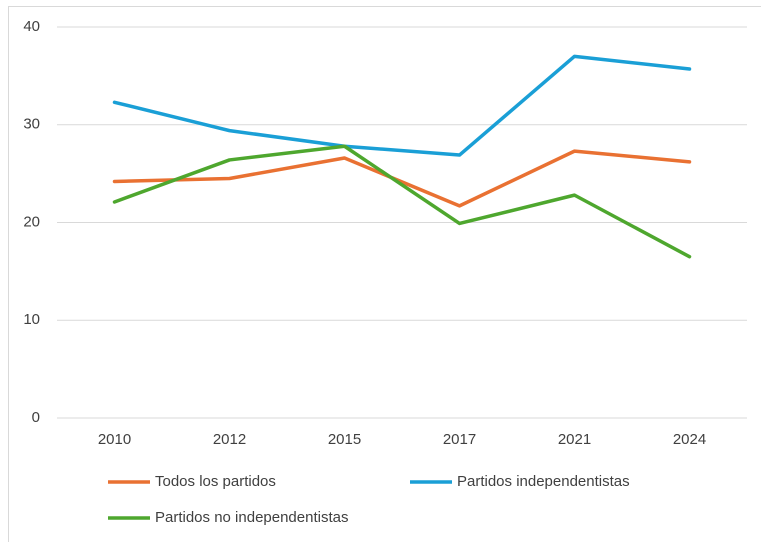 The width and height of the screenshot is (761, 542). Describe the element at coordinates (689, 439) in the screenshot. I see `x-tick-label: 2024` at that location.